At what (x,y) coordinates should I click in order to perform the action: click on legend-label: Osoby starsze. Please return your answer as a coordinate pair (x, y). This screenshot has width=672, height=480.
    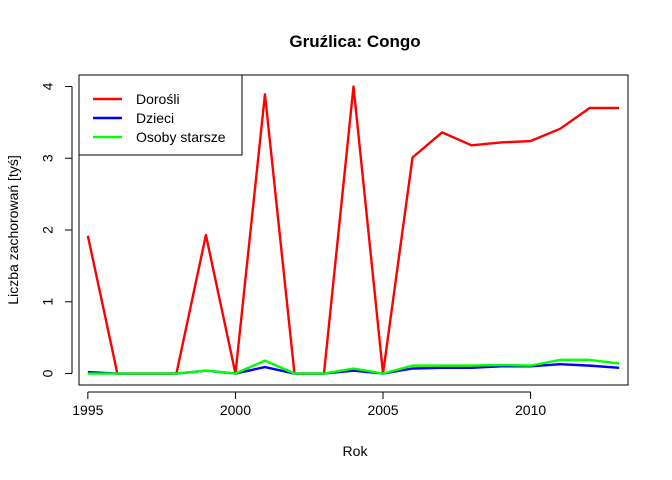
    Looking at the image, I should click on (181, 137).